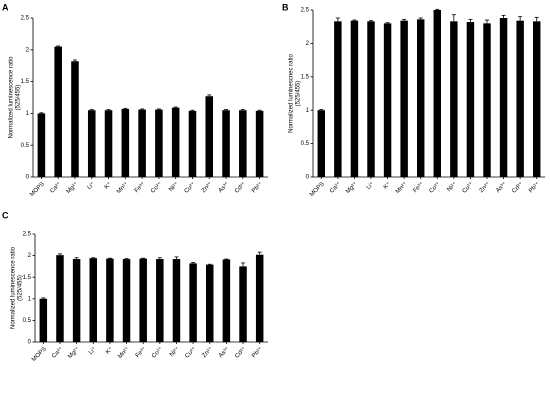 This screenshot has height=403, width=550. I want to click on panel-label: B, so click(285, 7).